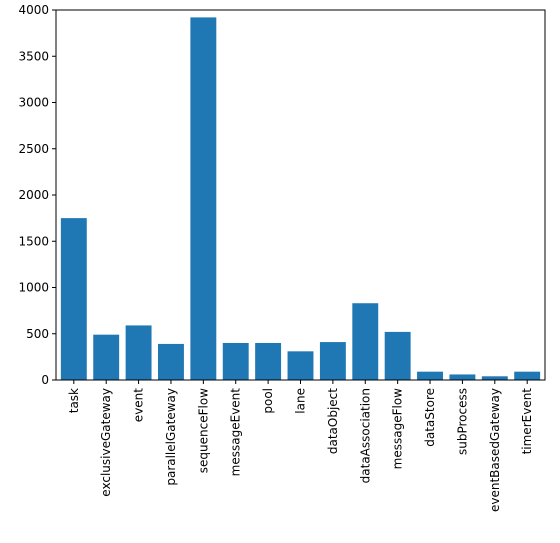 The image size is (560, 543). I want to click on y-tick-label: 1000, so click(33, 288).